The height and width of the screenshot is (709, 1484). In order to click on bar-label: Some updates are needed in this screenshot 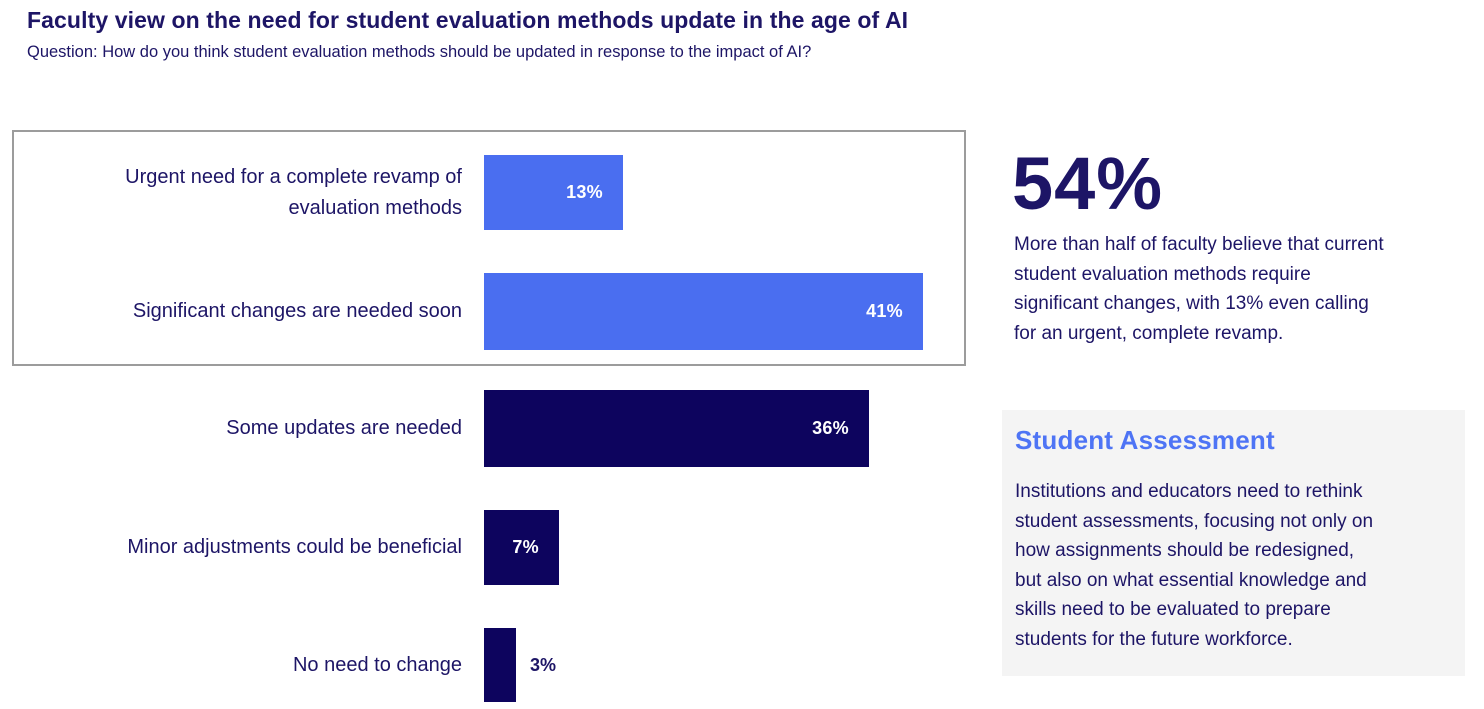, I will do `click(344, 428)`.